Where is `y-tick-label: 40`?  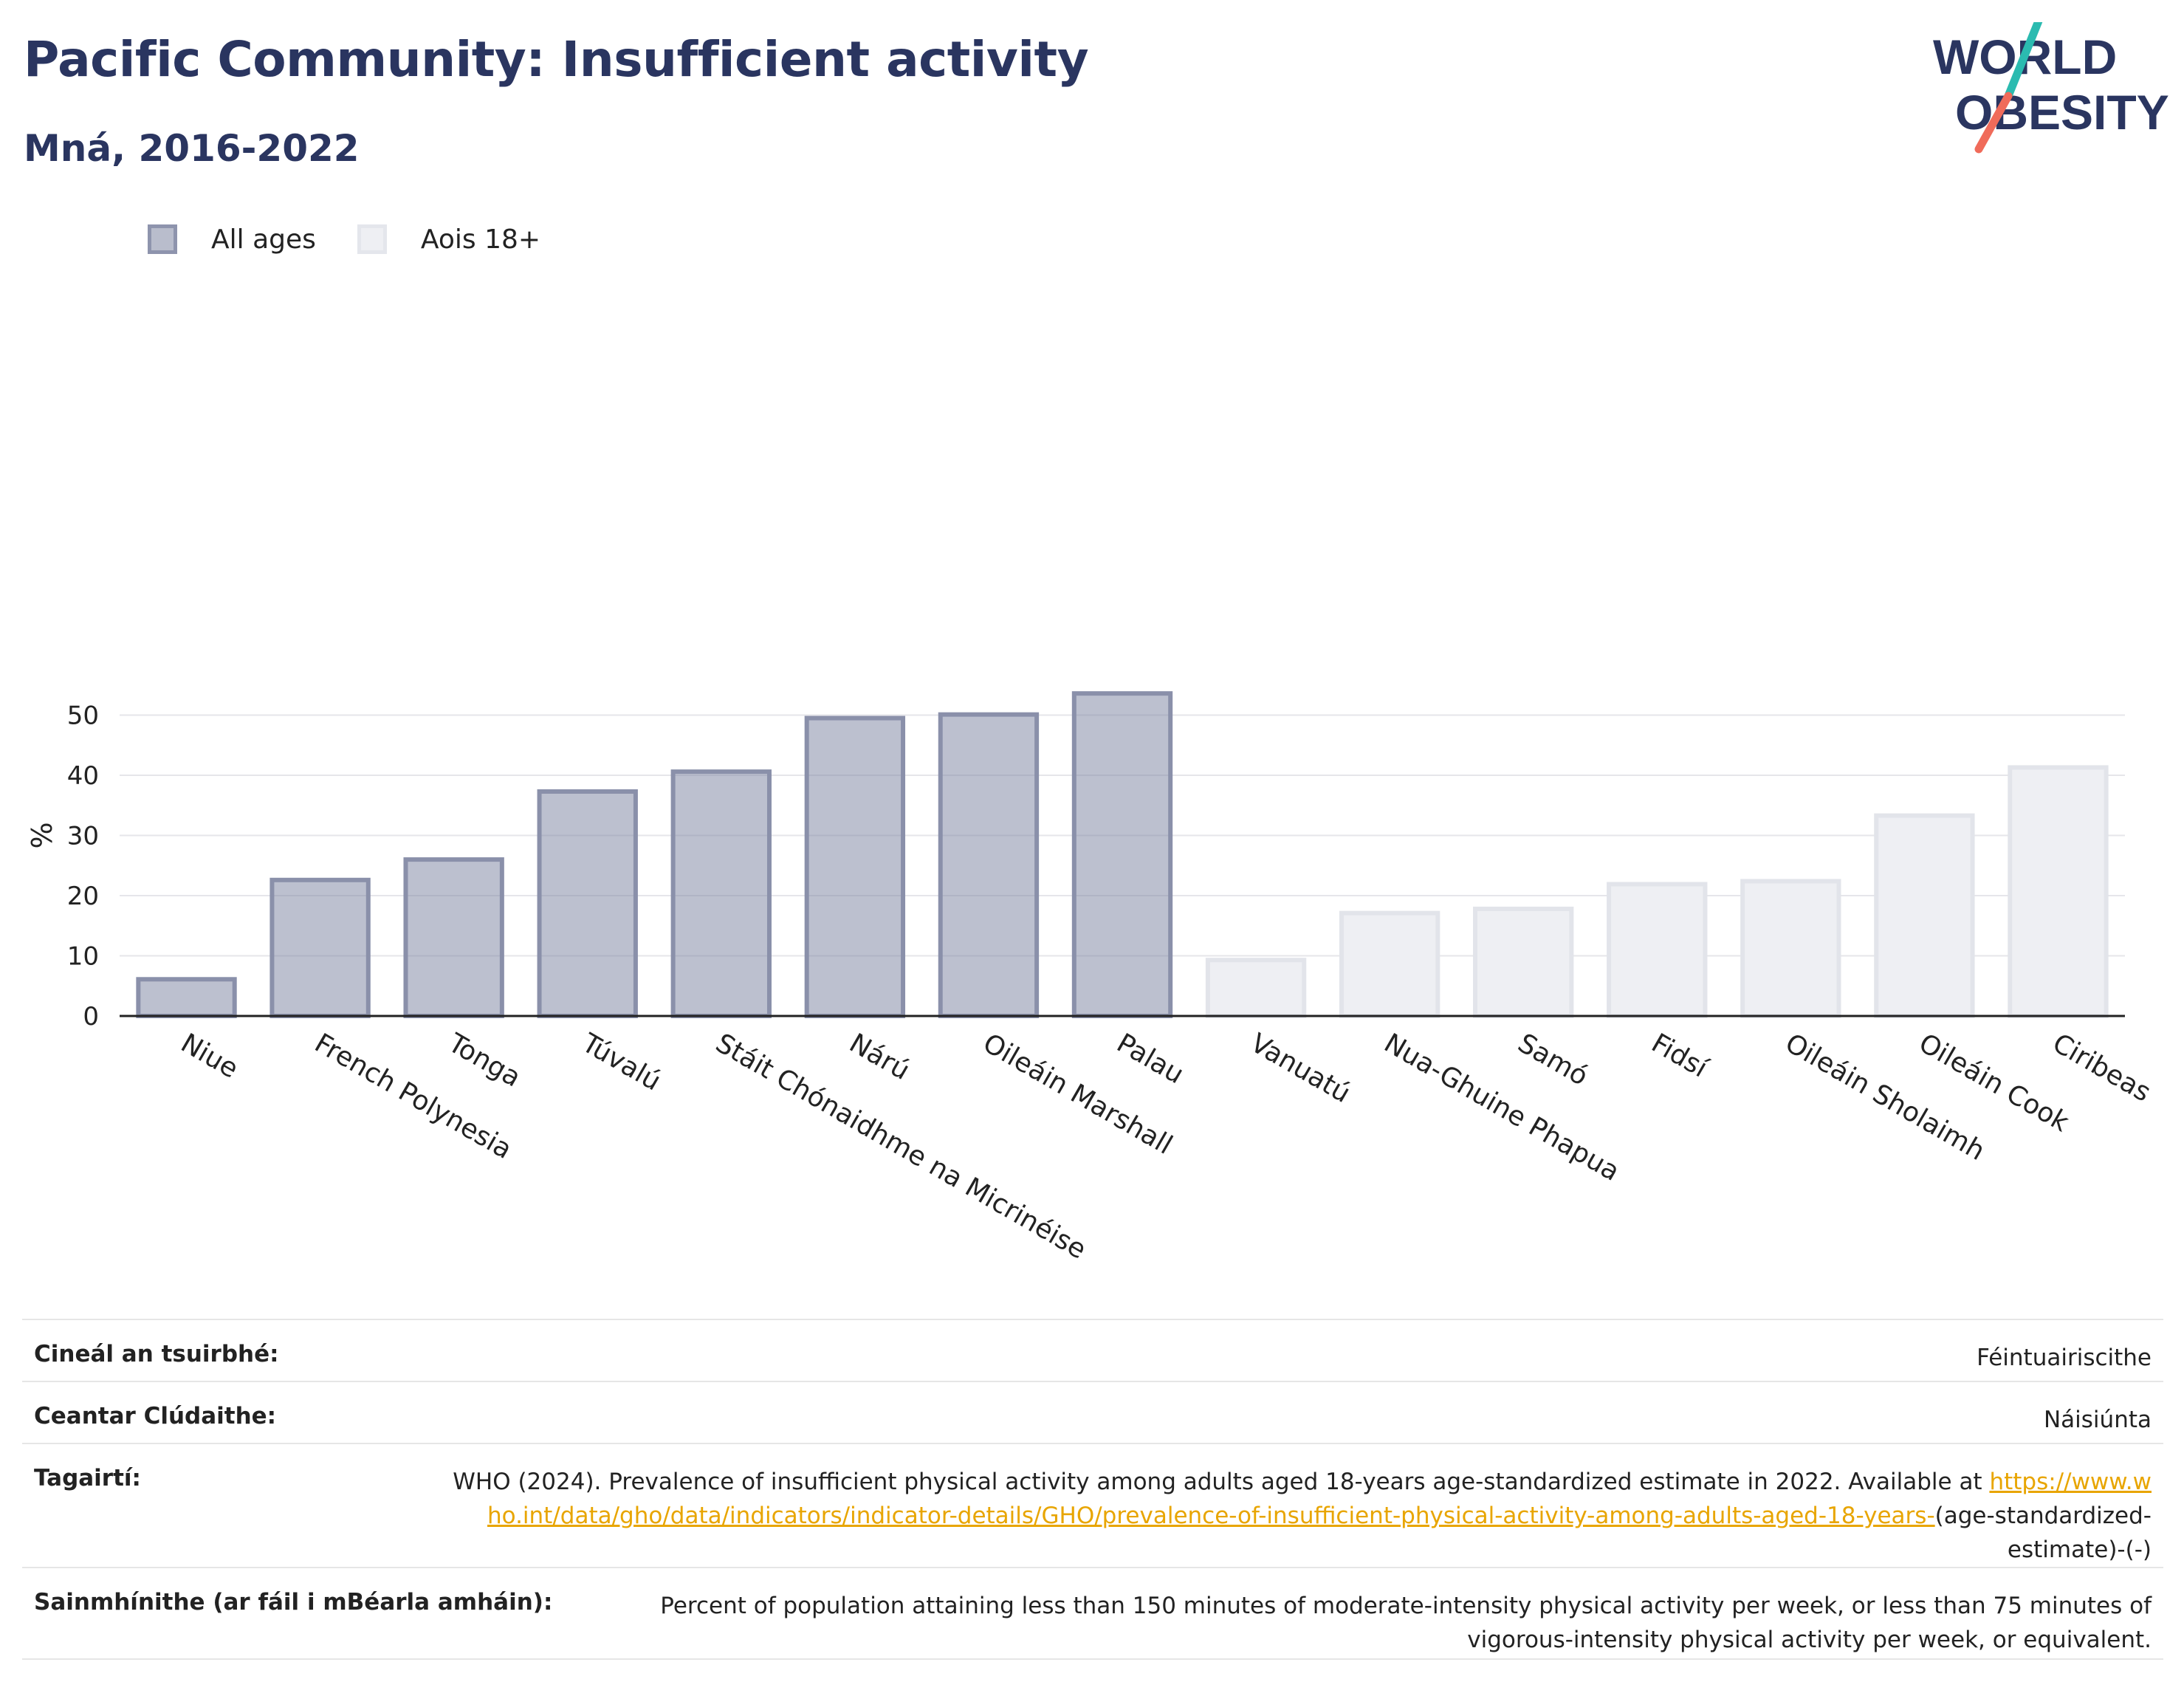
y-tick-label: 40 is located at coordinates (83, 776).